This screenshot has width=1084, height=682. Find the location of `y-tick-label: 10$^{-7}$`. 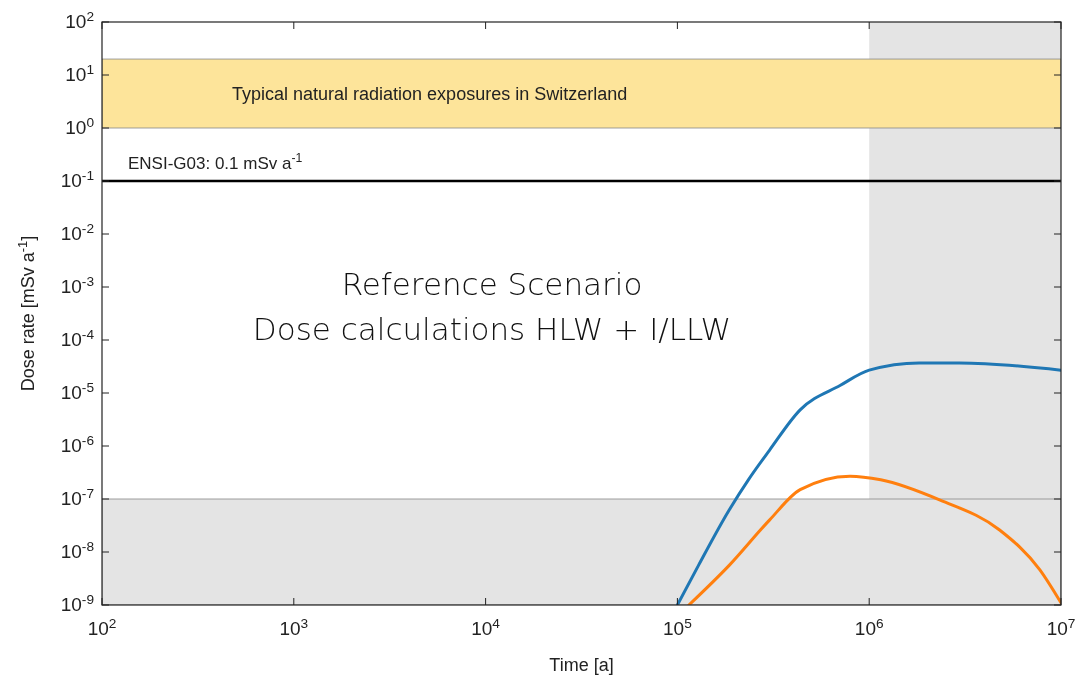

y-tick-label: 10$^{-7}$ is located at coordinates (77, 497).